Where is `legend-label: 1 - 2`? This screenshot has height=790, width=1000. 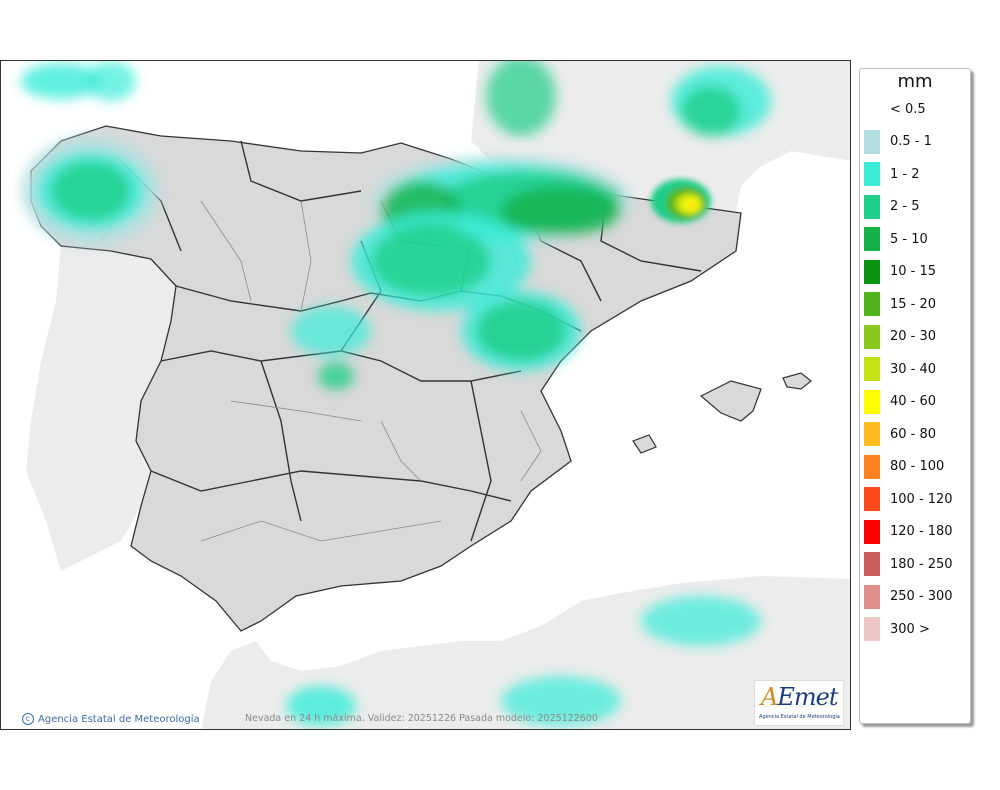
legend-label: 1 - 2 is located at coordinates (905, 174).